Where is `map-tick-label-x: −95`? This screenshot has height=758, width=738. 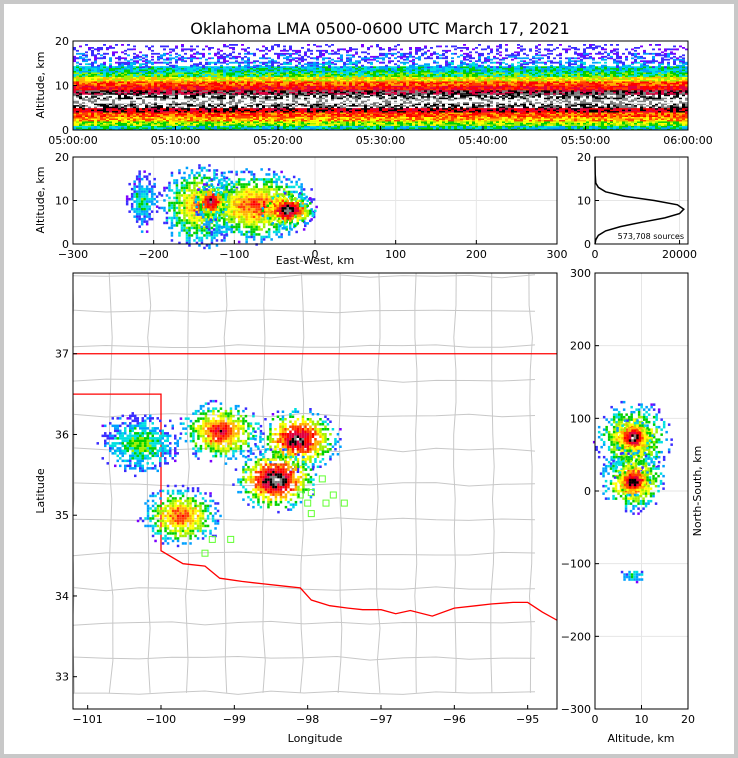
map-tick-label-x: −95 is located at coordinates (527, 719).